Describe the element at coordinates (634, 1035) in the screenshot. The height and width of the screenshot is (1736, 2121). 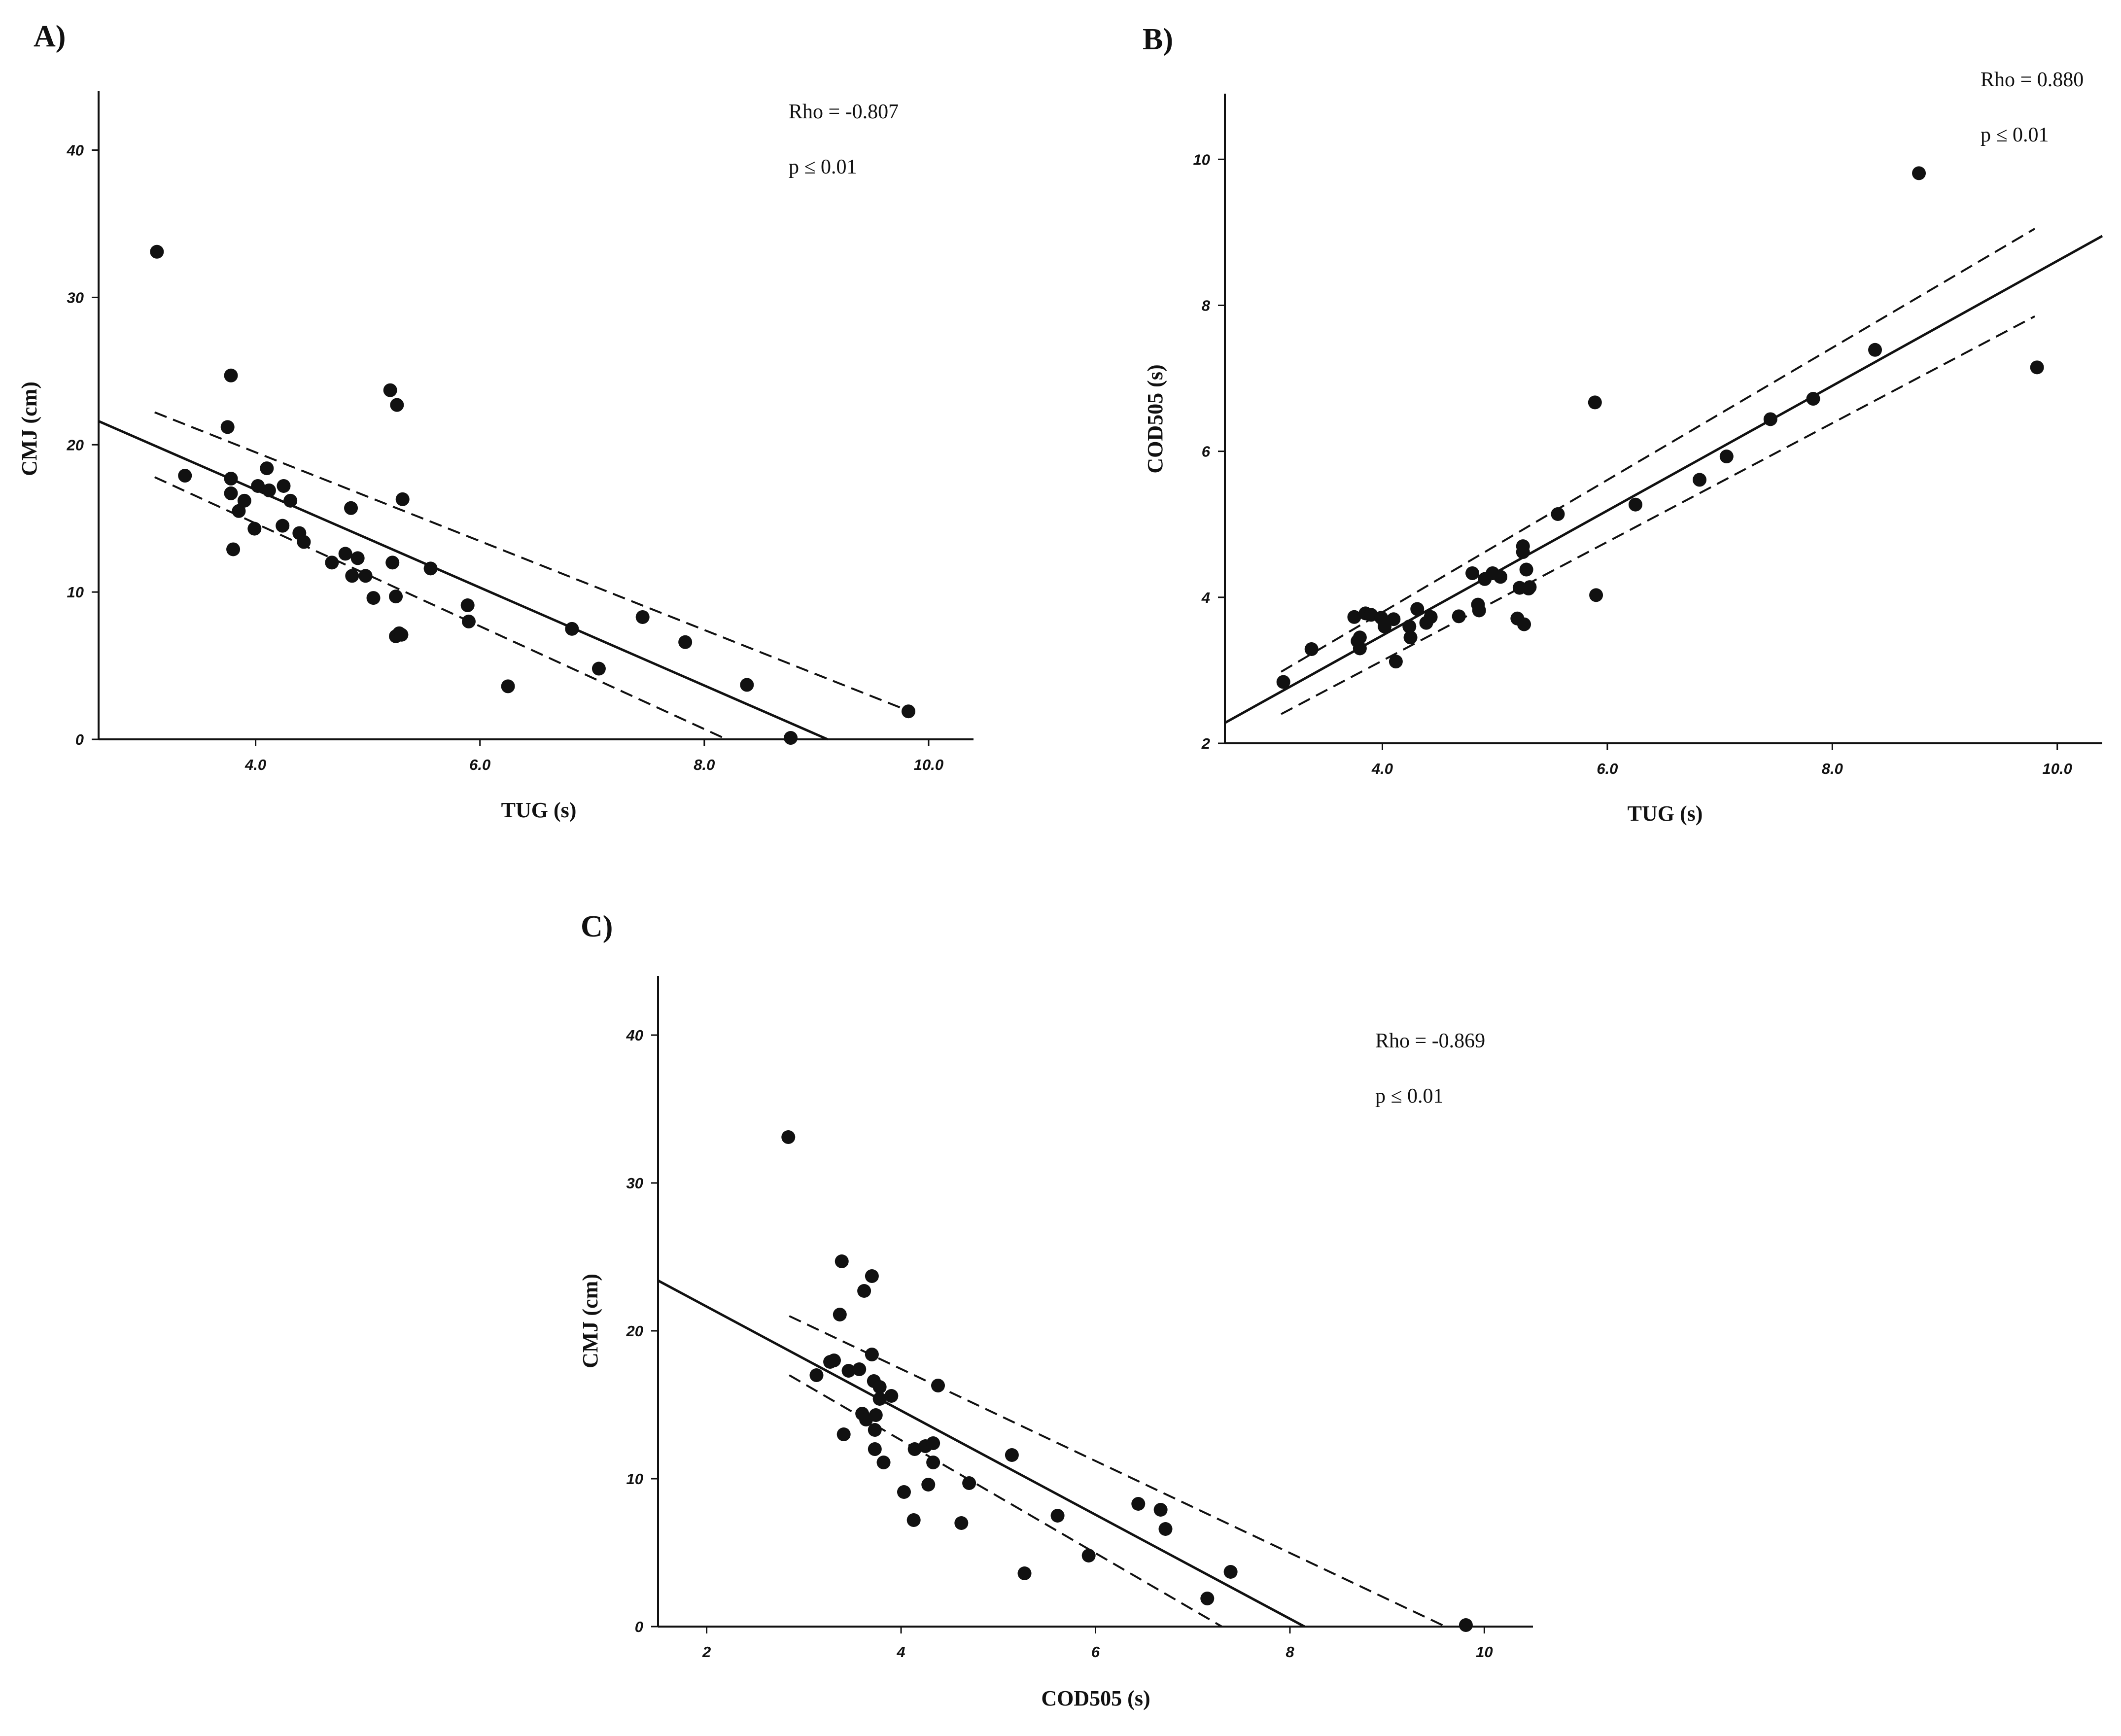
I see `panel-c-y-tick-label: 40` at that location.